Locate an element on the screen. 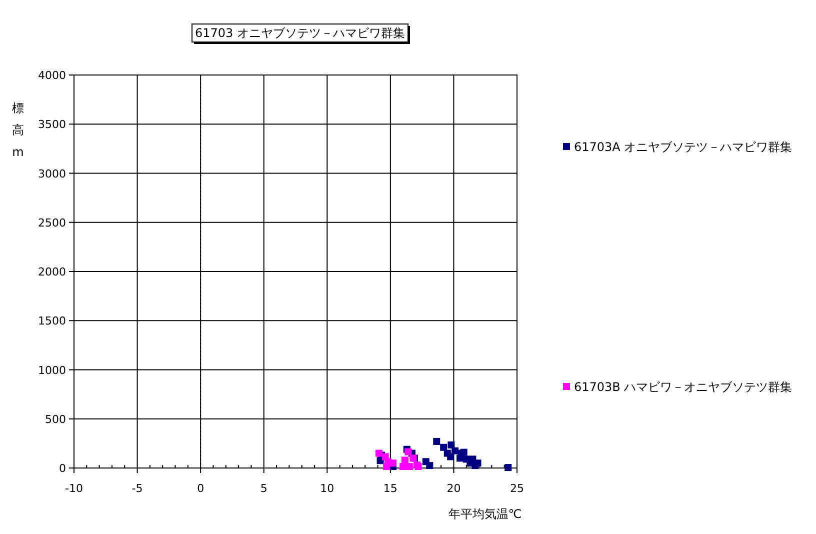 The image size is (816, 534). y-axis-title: 標高m is located at coordinates (18, 130).